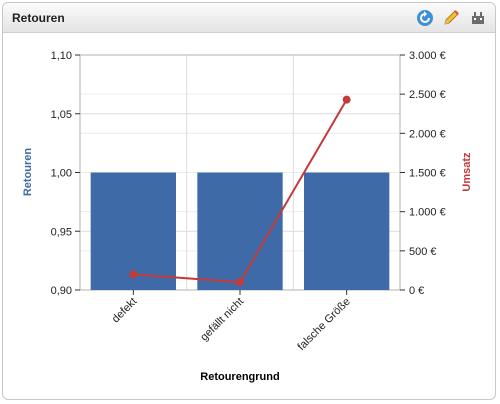 This screenshot has width=500, height=404. Describe the element at coordinates (61, 174) in the screenshot. I see `y-left-tick-label: 1,00` at that location.